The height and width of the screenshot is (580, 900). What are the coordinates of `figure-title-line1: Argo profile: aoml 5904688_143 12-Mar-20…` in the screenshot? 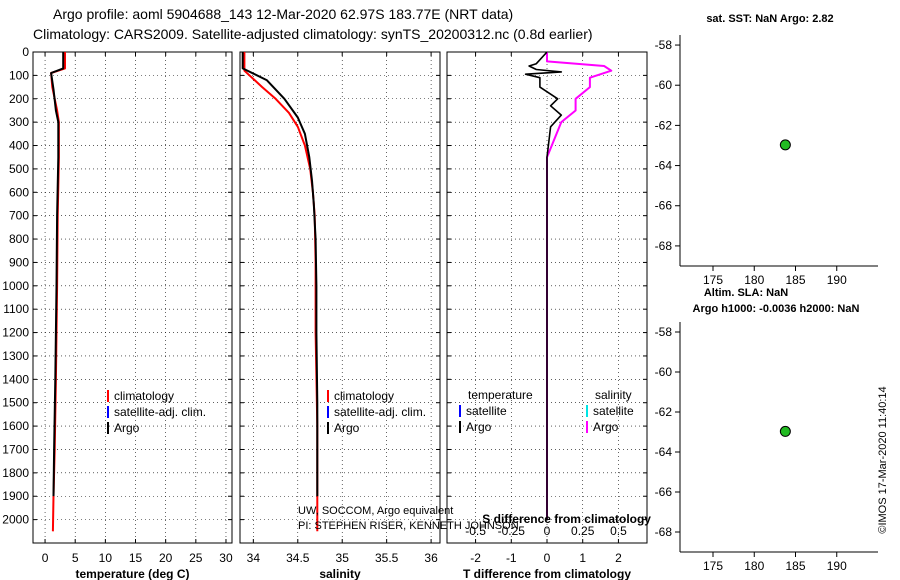 It's located at (283, 14).